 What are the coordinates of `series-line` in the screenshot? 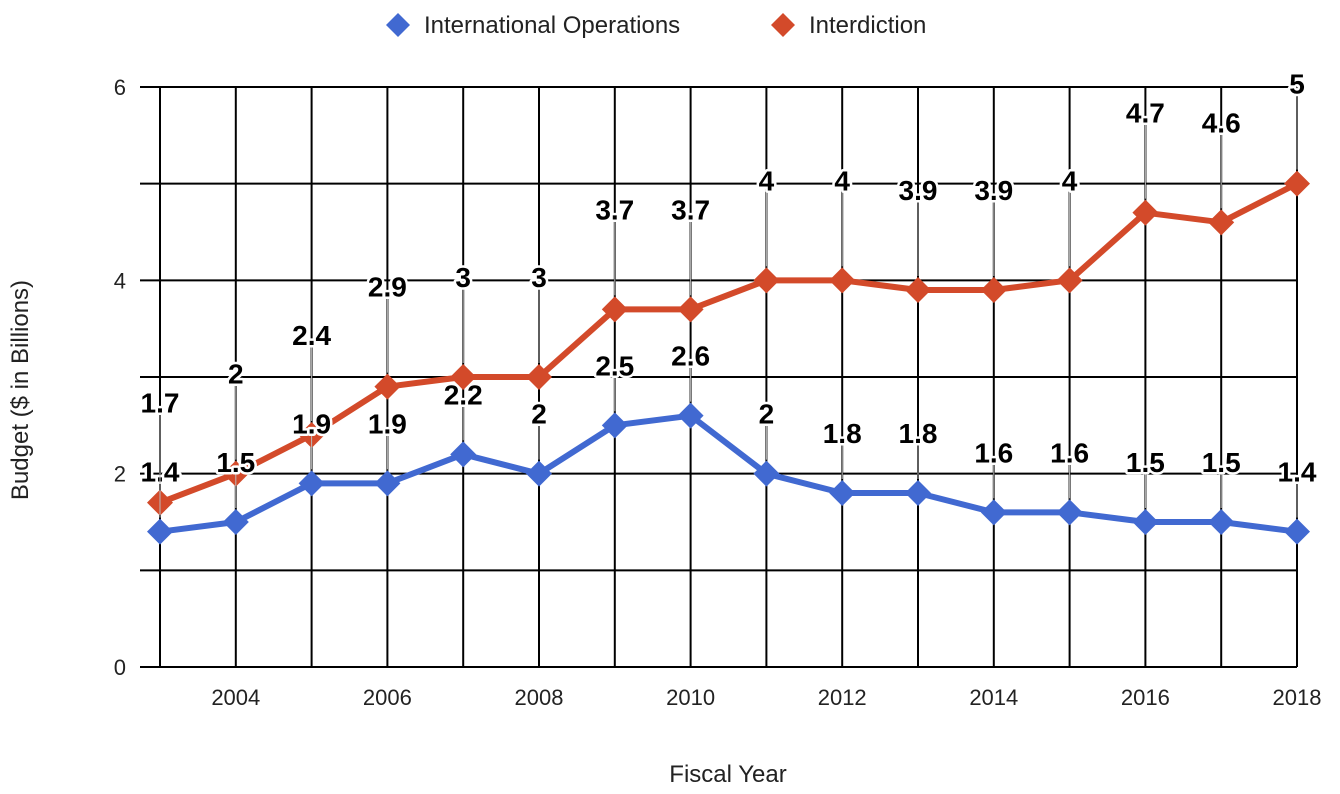 It's located at (728, 473).